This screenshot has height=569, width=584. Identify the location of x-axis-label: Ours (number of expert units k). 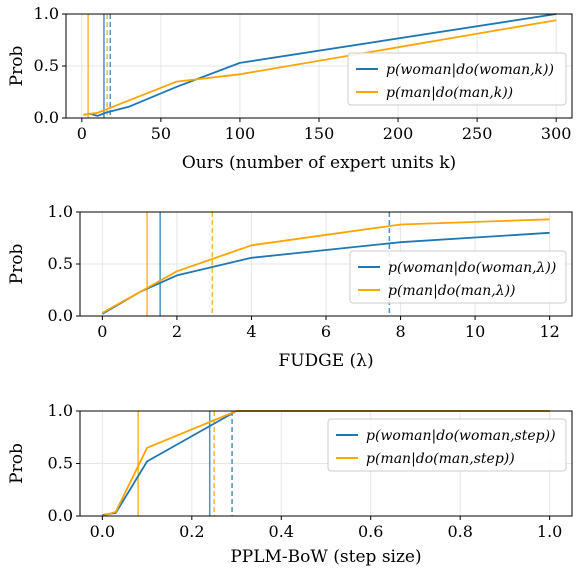
(319, 163).